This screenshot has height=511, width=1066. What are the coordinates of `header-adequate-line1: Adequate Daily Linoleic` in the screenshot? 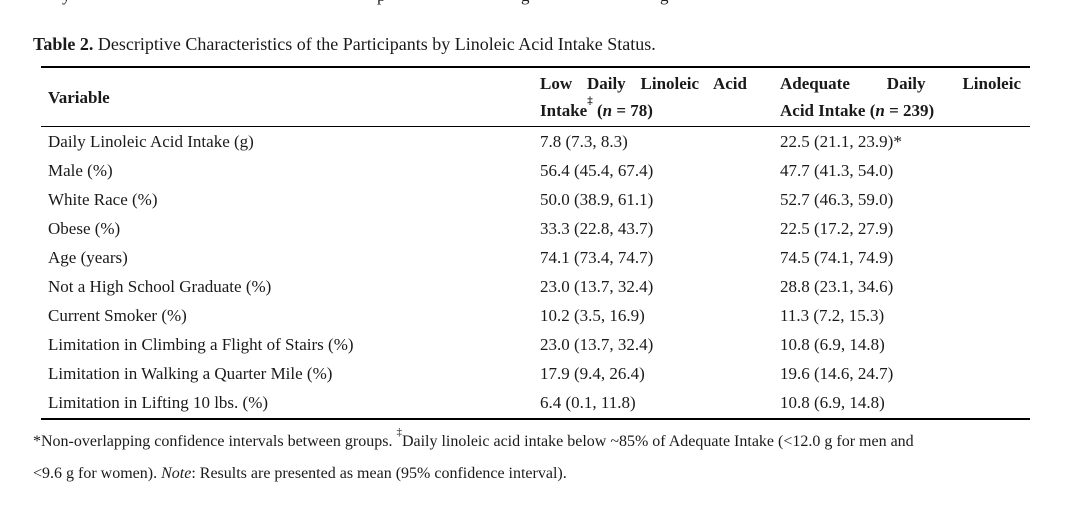 It's located at (900, 83).